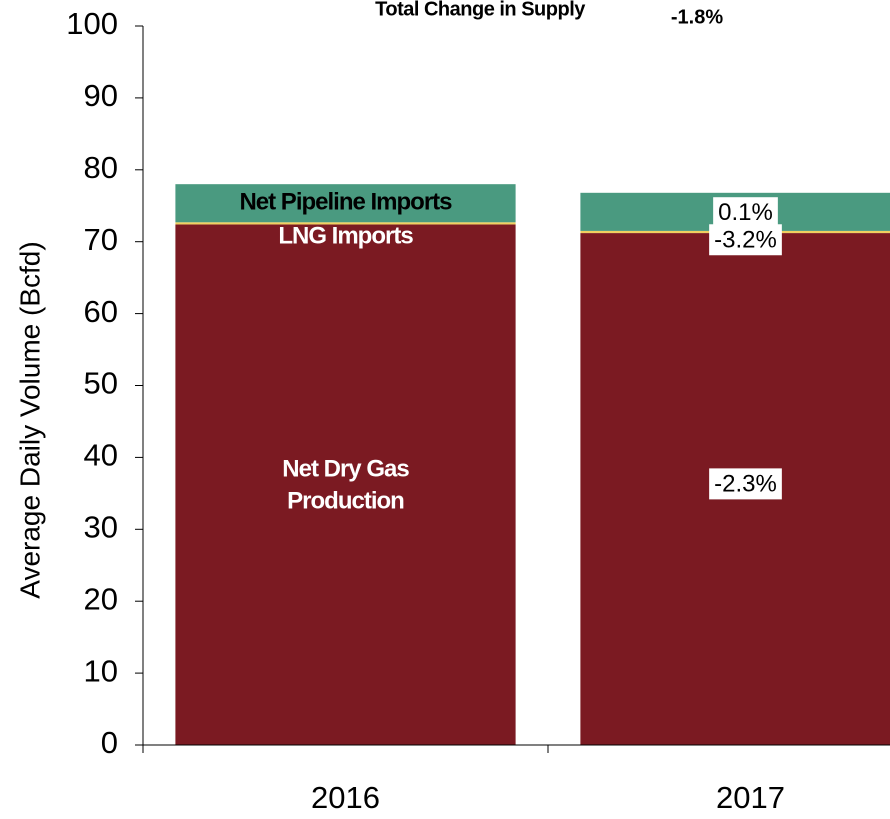  Describe the element at coordinates (101, 526) in the screenshot. I see `y-tick-label: 30` at that location.